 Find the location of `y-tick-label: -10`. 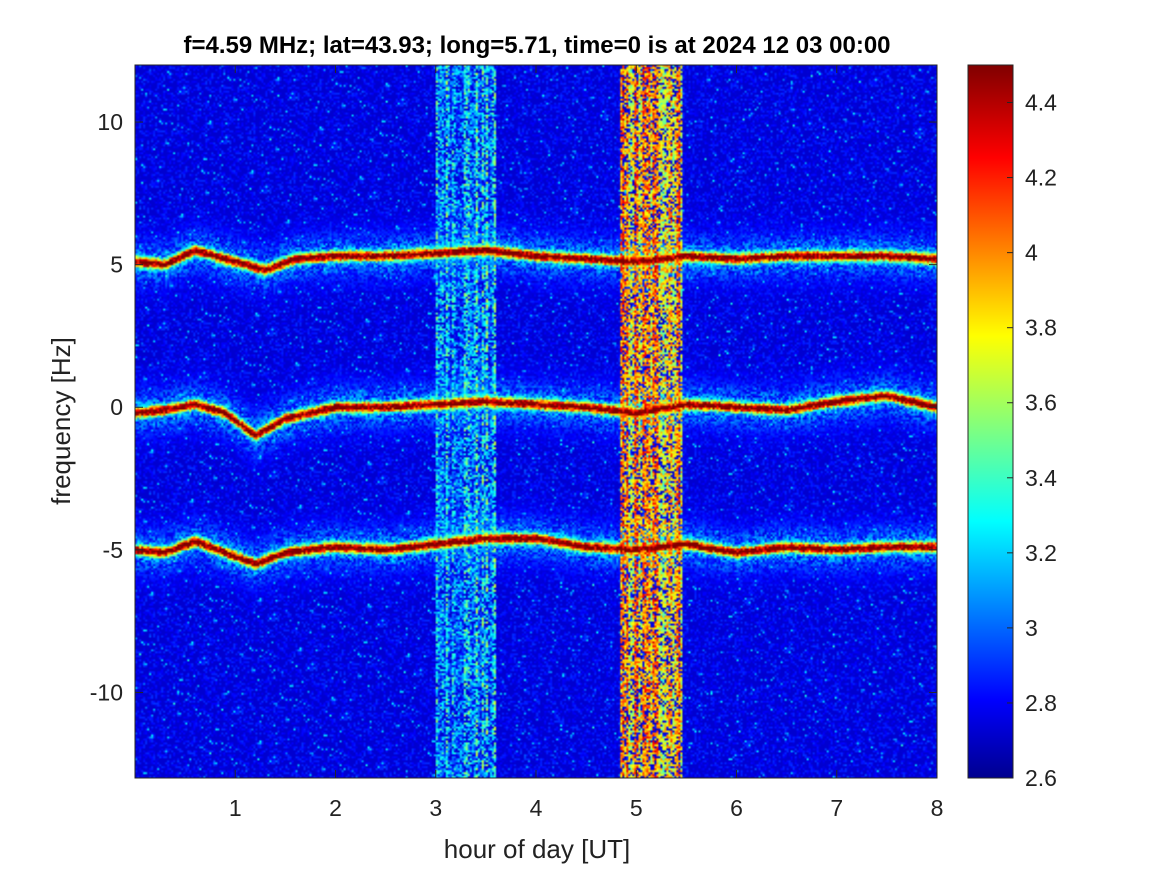

y-tick-label: -10 is located at coordinates (106, 692).